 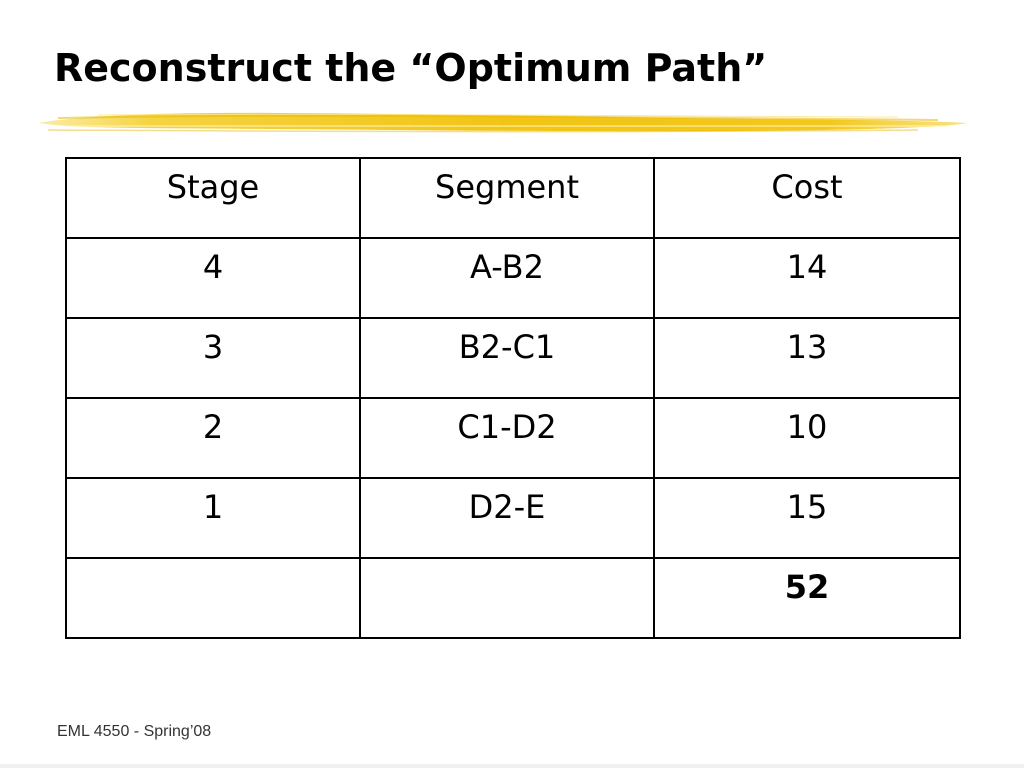 I want to click on segment-cell: C1-D2, so click(x=507, y=438).